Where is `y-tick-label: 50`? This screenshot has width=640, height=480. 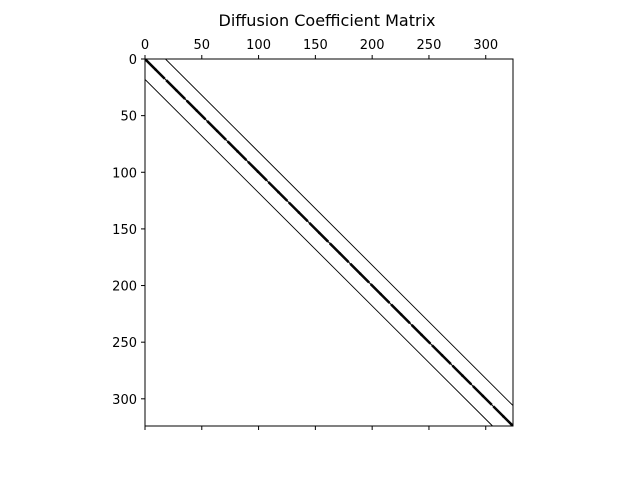
y-tick-label: 50 is located at coordinates (128, 117).